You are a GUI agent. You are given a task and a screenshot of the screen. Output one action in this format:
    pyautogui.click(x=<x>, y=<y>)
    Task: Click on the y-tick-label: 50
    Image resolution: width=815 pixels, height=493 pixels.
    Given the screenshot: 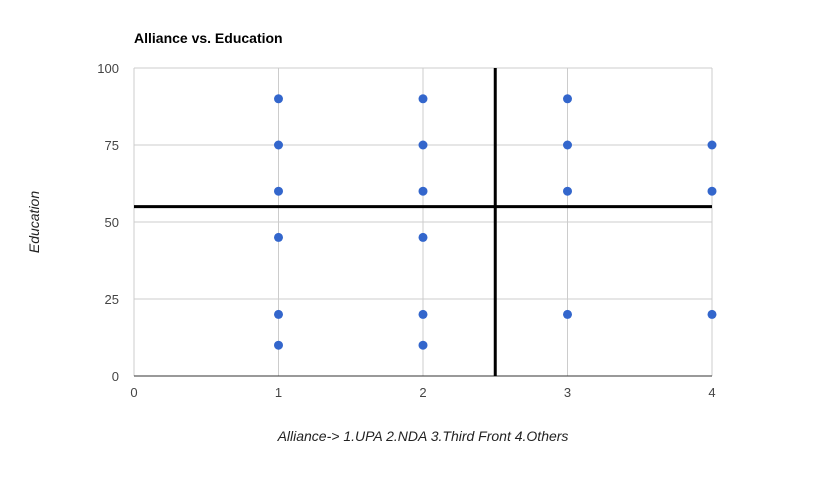 What is the action you would take?
    pyautogui.click(x=112, y=222)
    